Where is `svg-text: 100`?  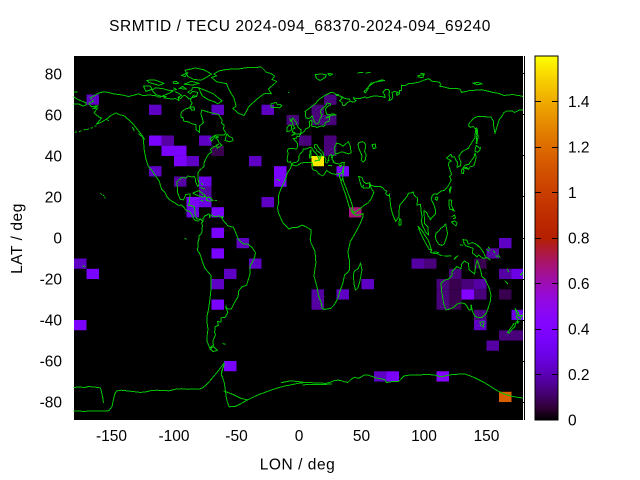 svg-text: 100 is located at coordinates (424, 436).